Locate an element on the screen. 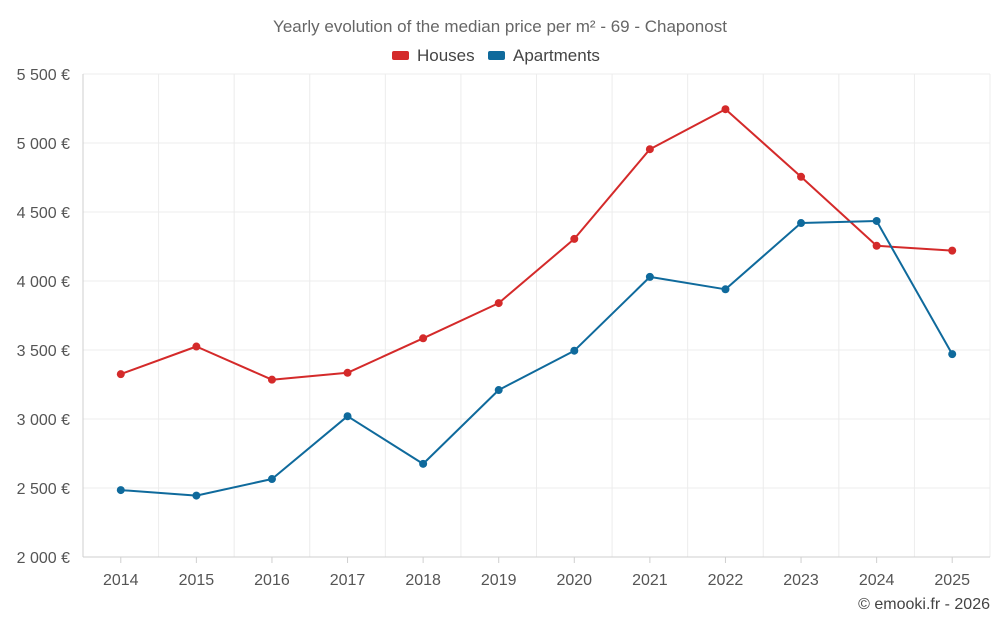  x-tick-label: 2021 is located at coordinates (650, 580).